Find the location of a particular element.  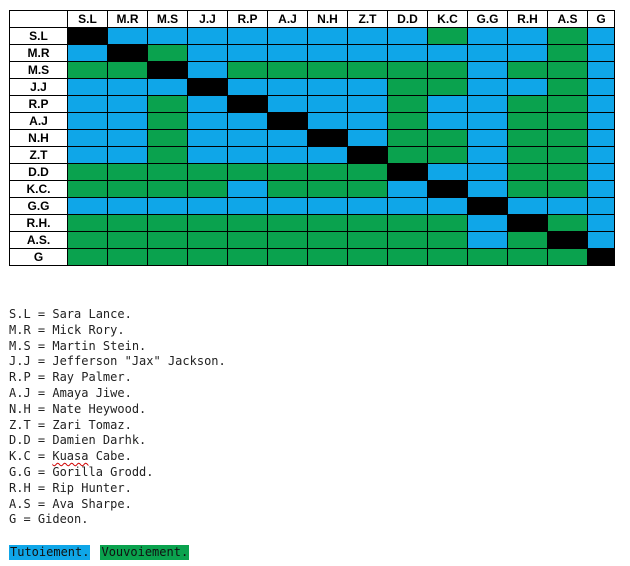

row-header: K.C. is located at coordinates (38, 189).